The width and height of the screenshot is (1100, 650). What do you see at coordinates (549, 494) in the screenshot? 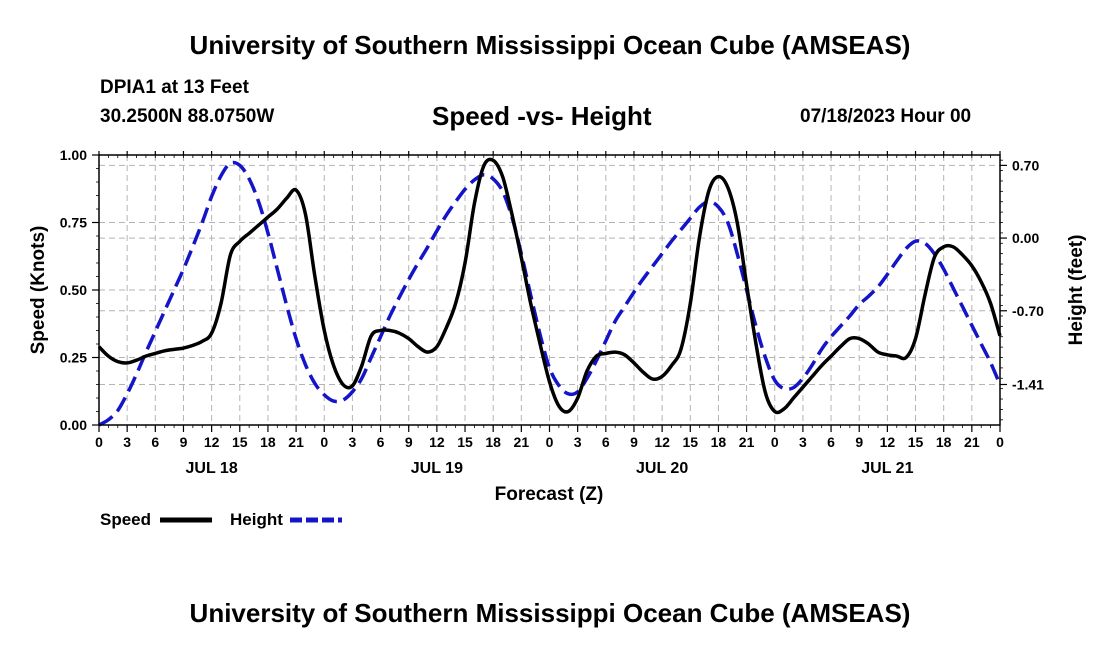
I see `x-axis-title: Forecast (Z)` at bounding box center [549, 494].